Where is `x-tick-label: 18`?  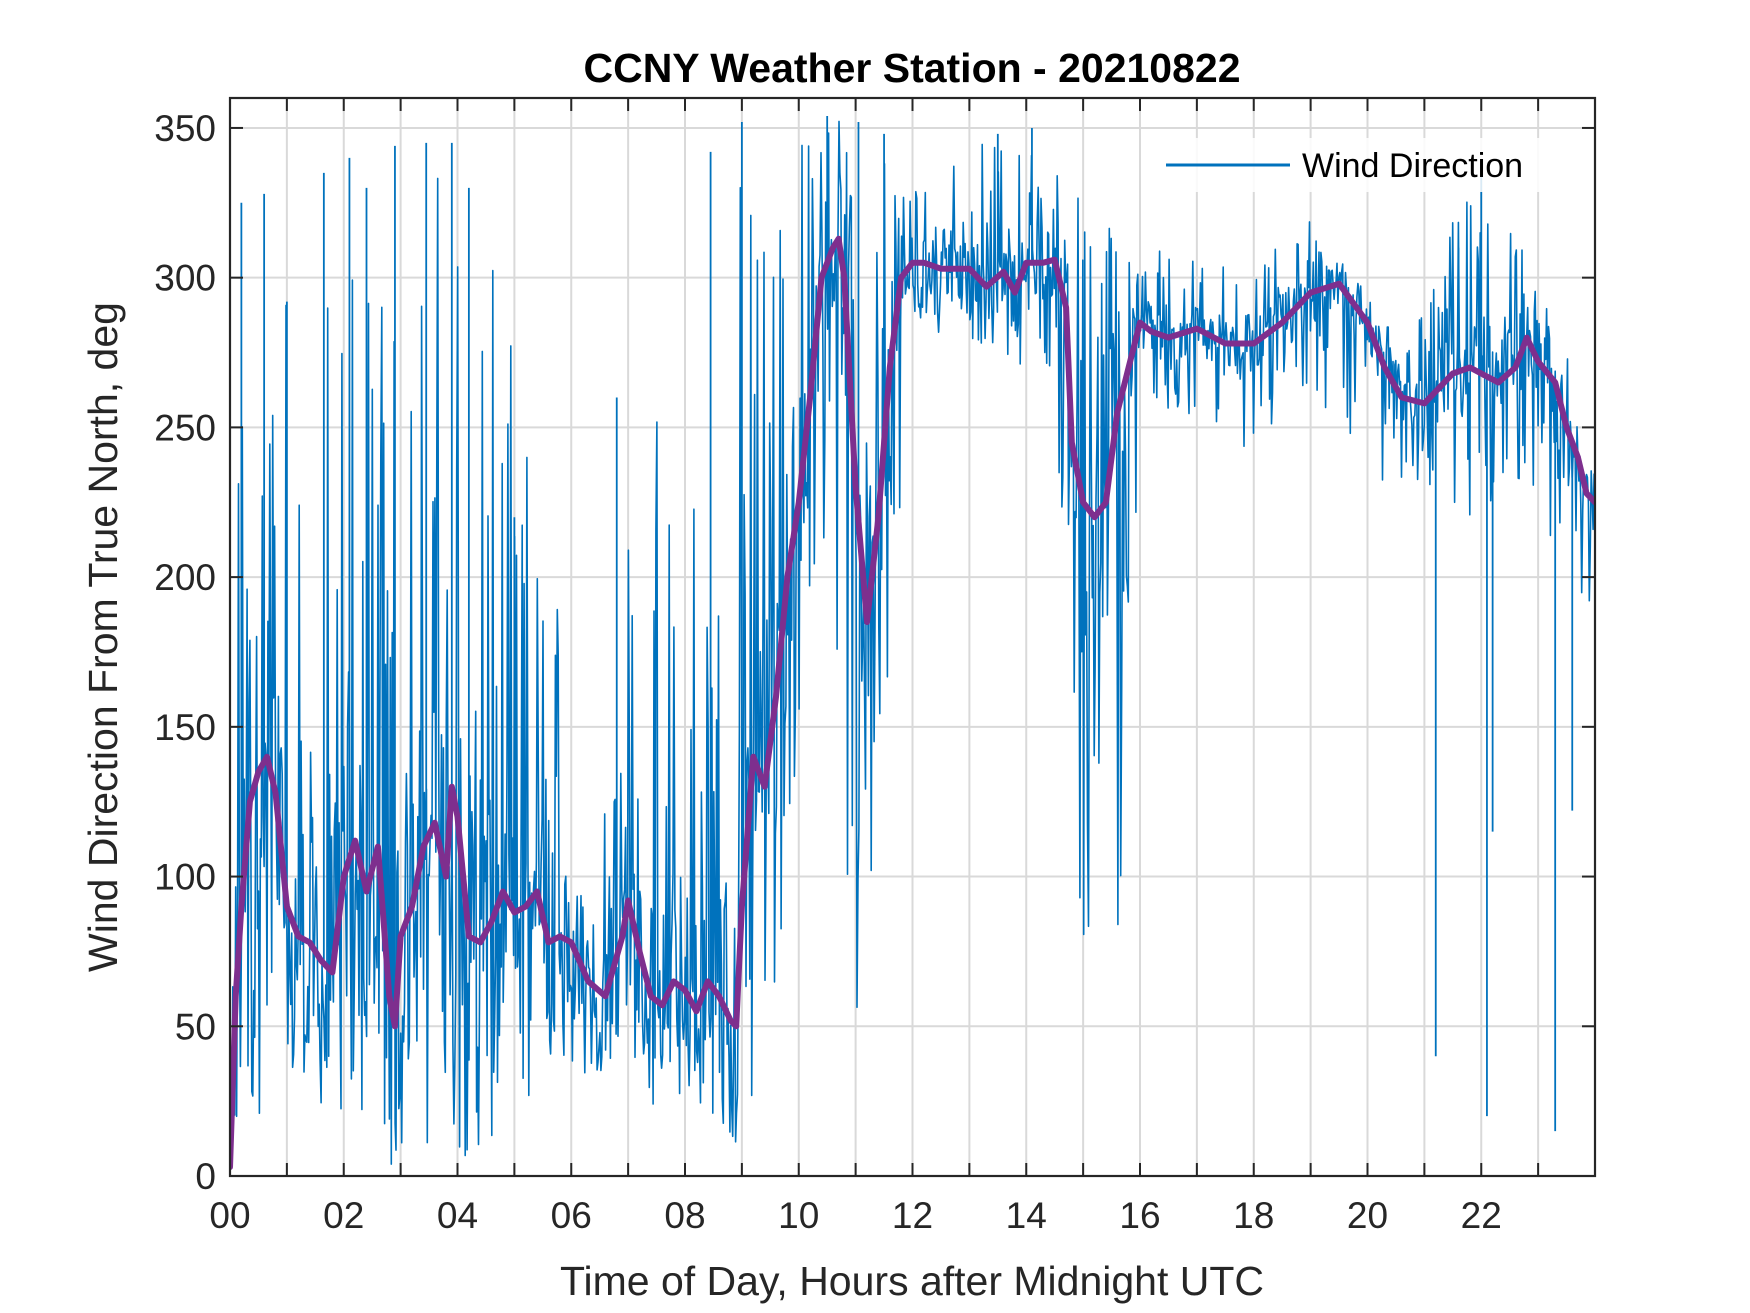 x-tick-label: 18 is located at coordinates (1253, 1215).